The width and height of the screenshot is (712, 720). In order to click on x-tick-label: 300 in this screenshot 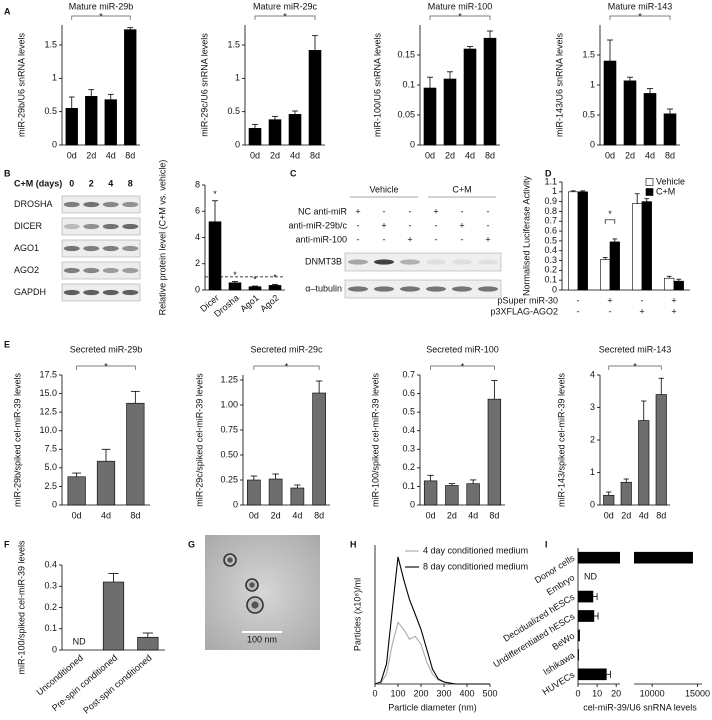, I will do `click(443, 693)`.